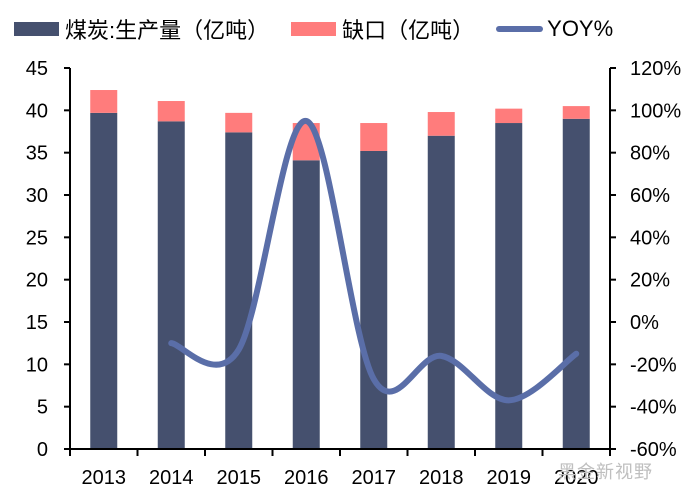 Image resolution: width=700 pixels, height=497 pixels. What do you see at coordinates (605, 472) in the screenshot?
I see `watermark: 黑金新视野` at bounding box center [605, 472].